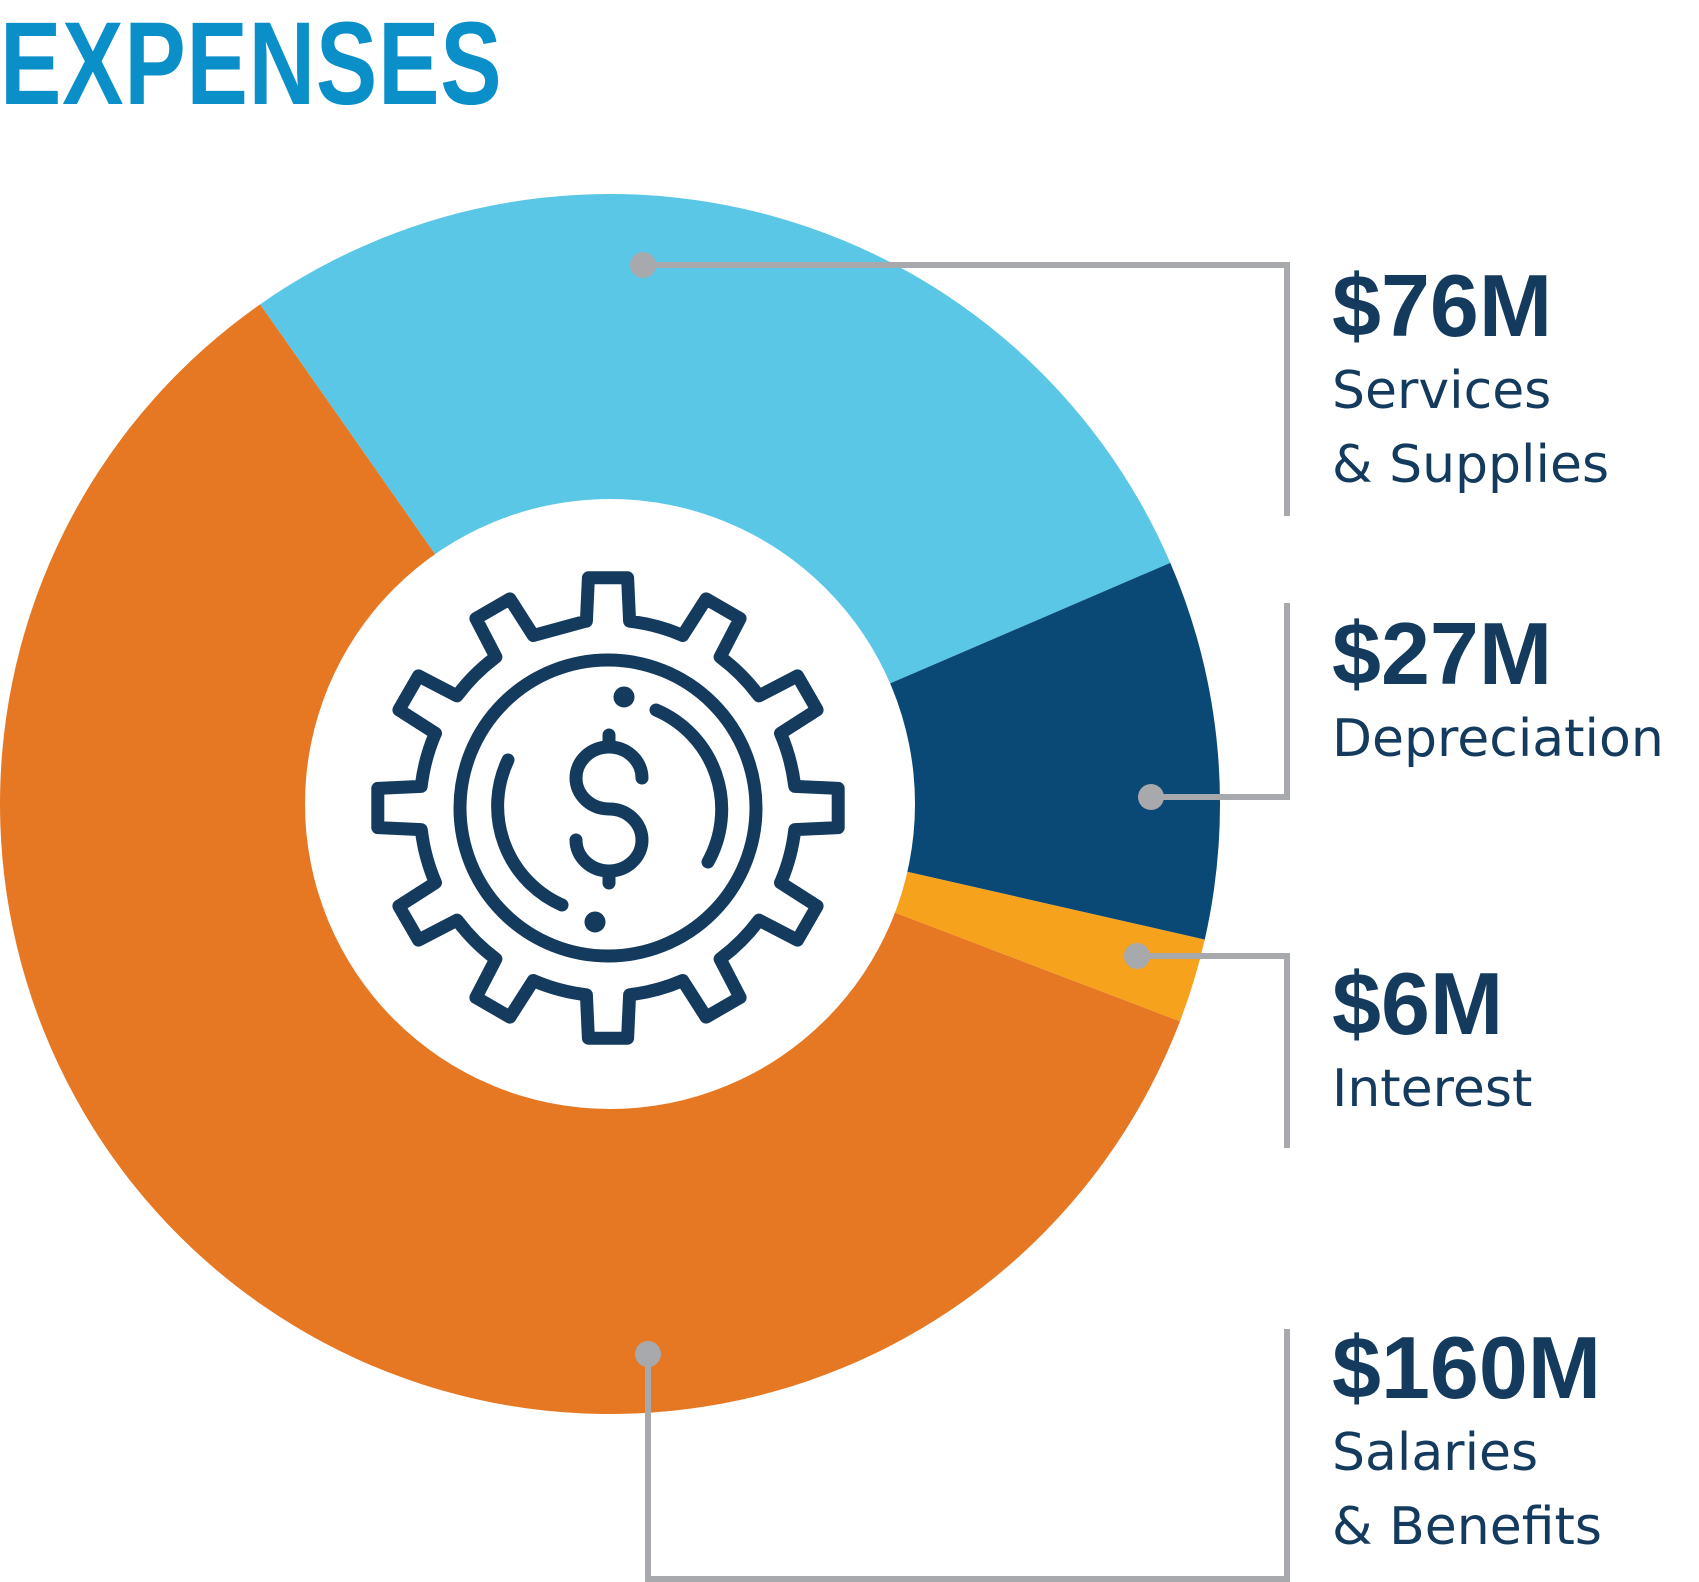 This screenshot has height=1582, width=1699. I want to click on arrow-arc-right-icon, so click(689, 786).